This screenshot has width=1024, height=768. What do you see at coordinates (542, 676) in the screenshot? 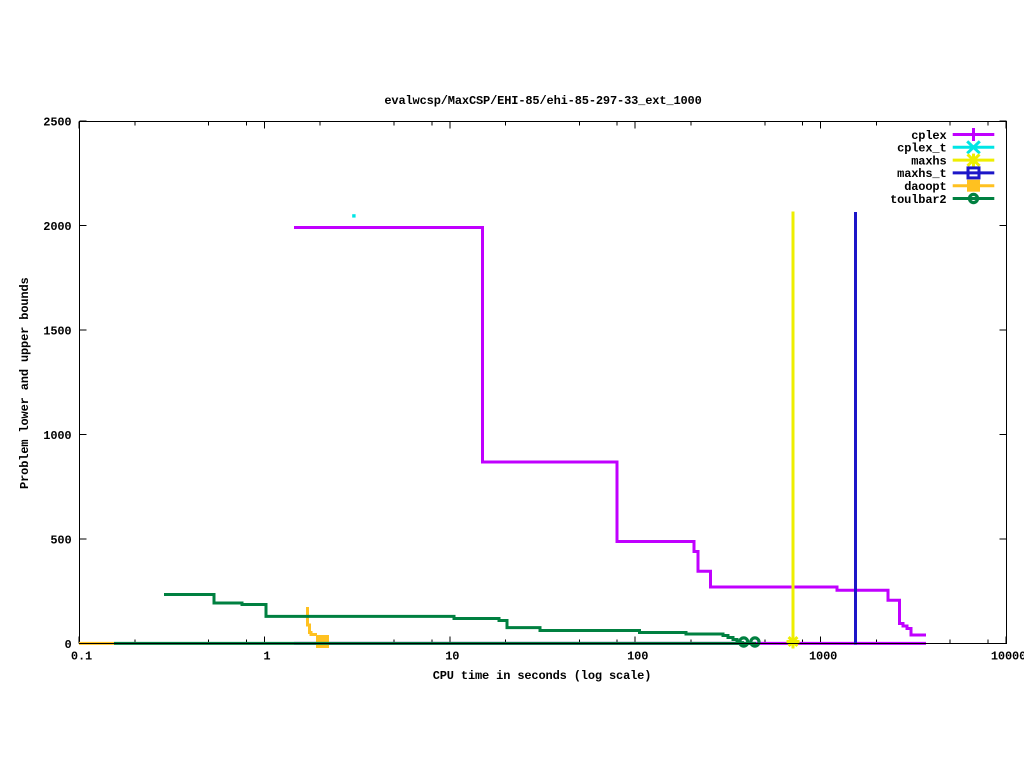
I see `svg-text:CPU time in seconds (log scale: CPU time in seconds (log scale)` at bounding box center [542, 676].